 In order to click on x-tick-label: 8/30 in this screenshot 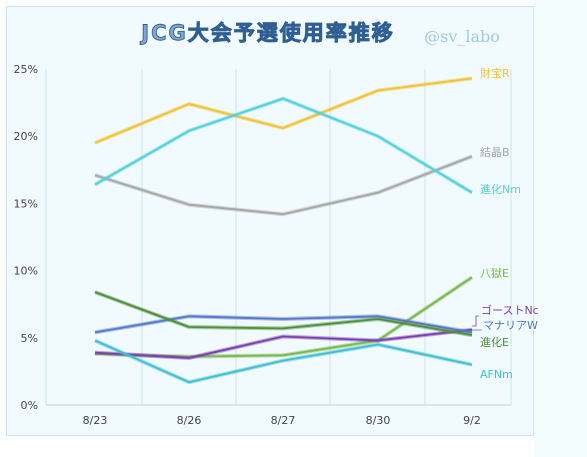, I will do `click(378, 420)`.